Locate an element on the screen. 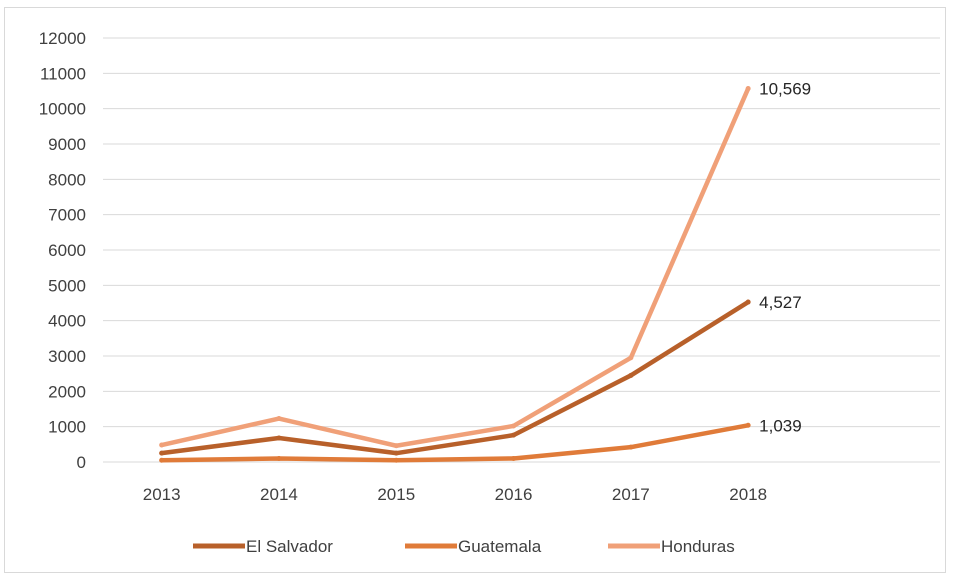 This screenshot has height=579, width=954. legend-label: Guatemala is located at coordinates (500, 546).